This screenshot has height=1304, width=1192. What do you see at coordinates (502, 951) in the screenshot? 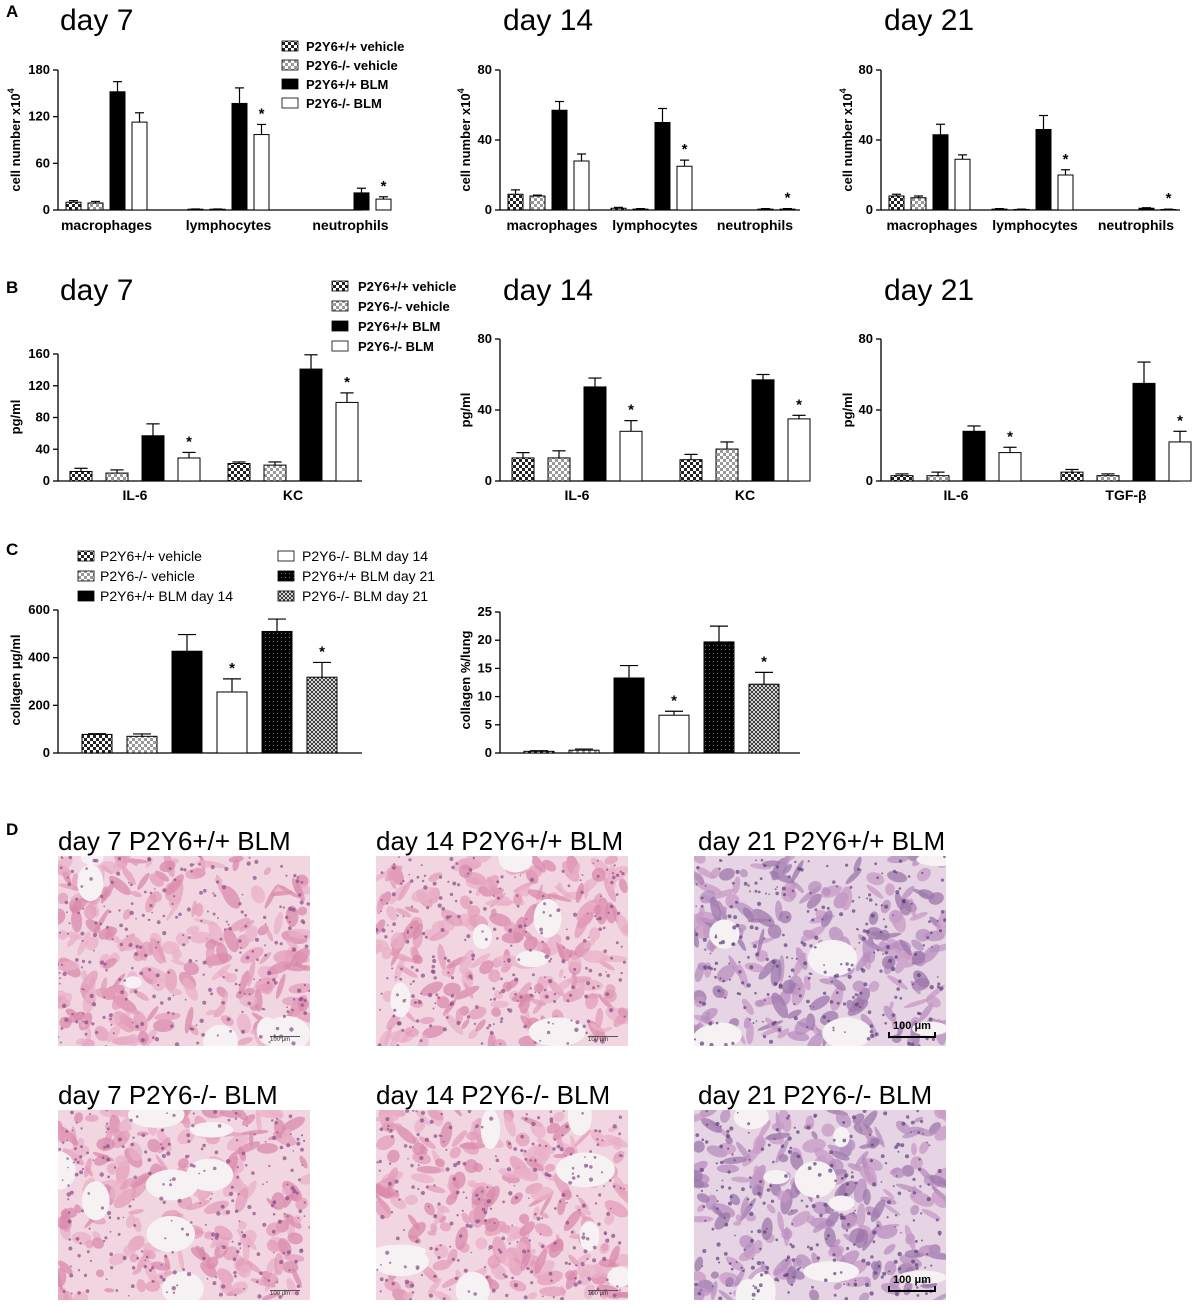
I see `tissue-texture` at bounding box center [502, 951].